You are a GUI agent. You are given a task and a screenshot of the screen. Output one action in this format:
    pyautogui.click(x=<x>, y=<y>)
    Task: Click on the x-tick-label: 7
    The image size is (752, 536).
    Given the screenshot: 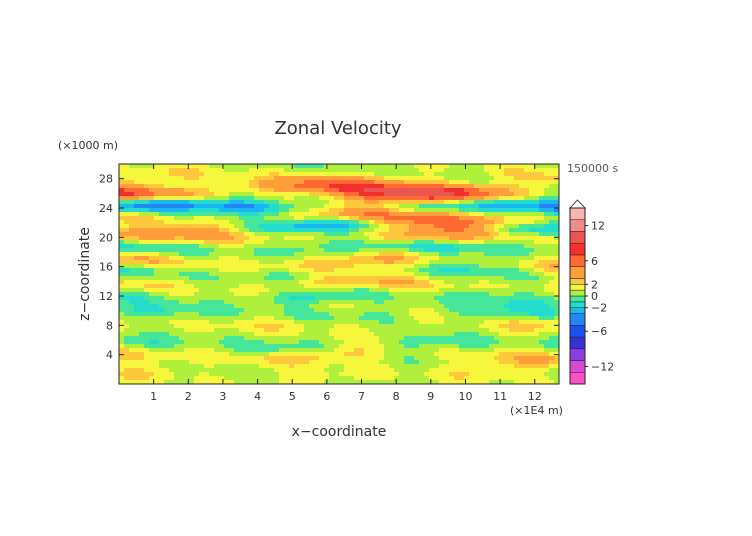 What is the action you would take?
    pyautogui.click(x=361, y=396)
    